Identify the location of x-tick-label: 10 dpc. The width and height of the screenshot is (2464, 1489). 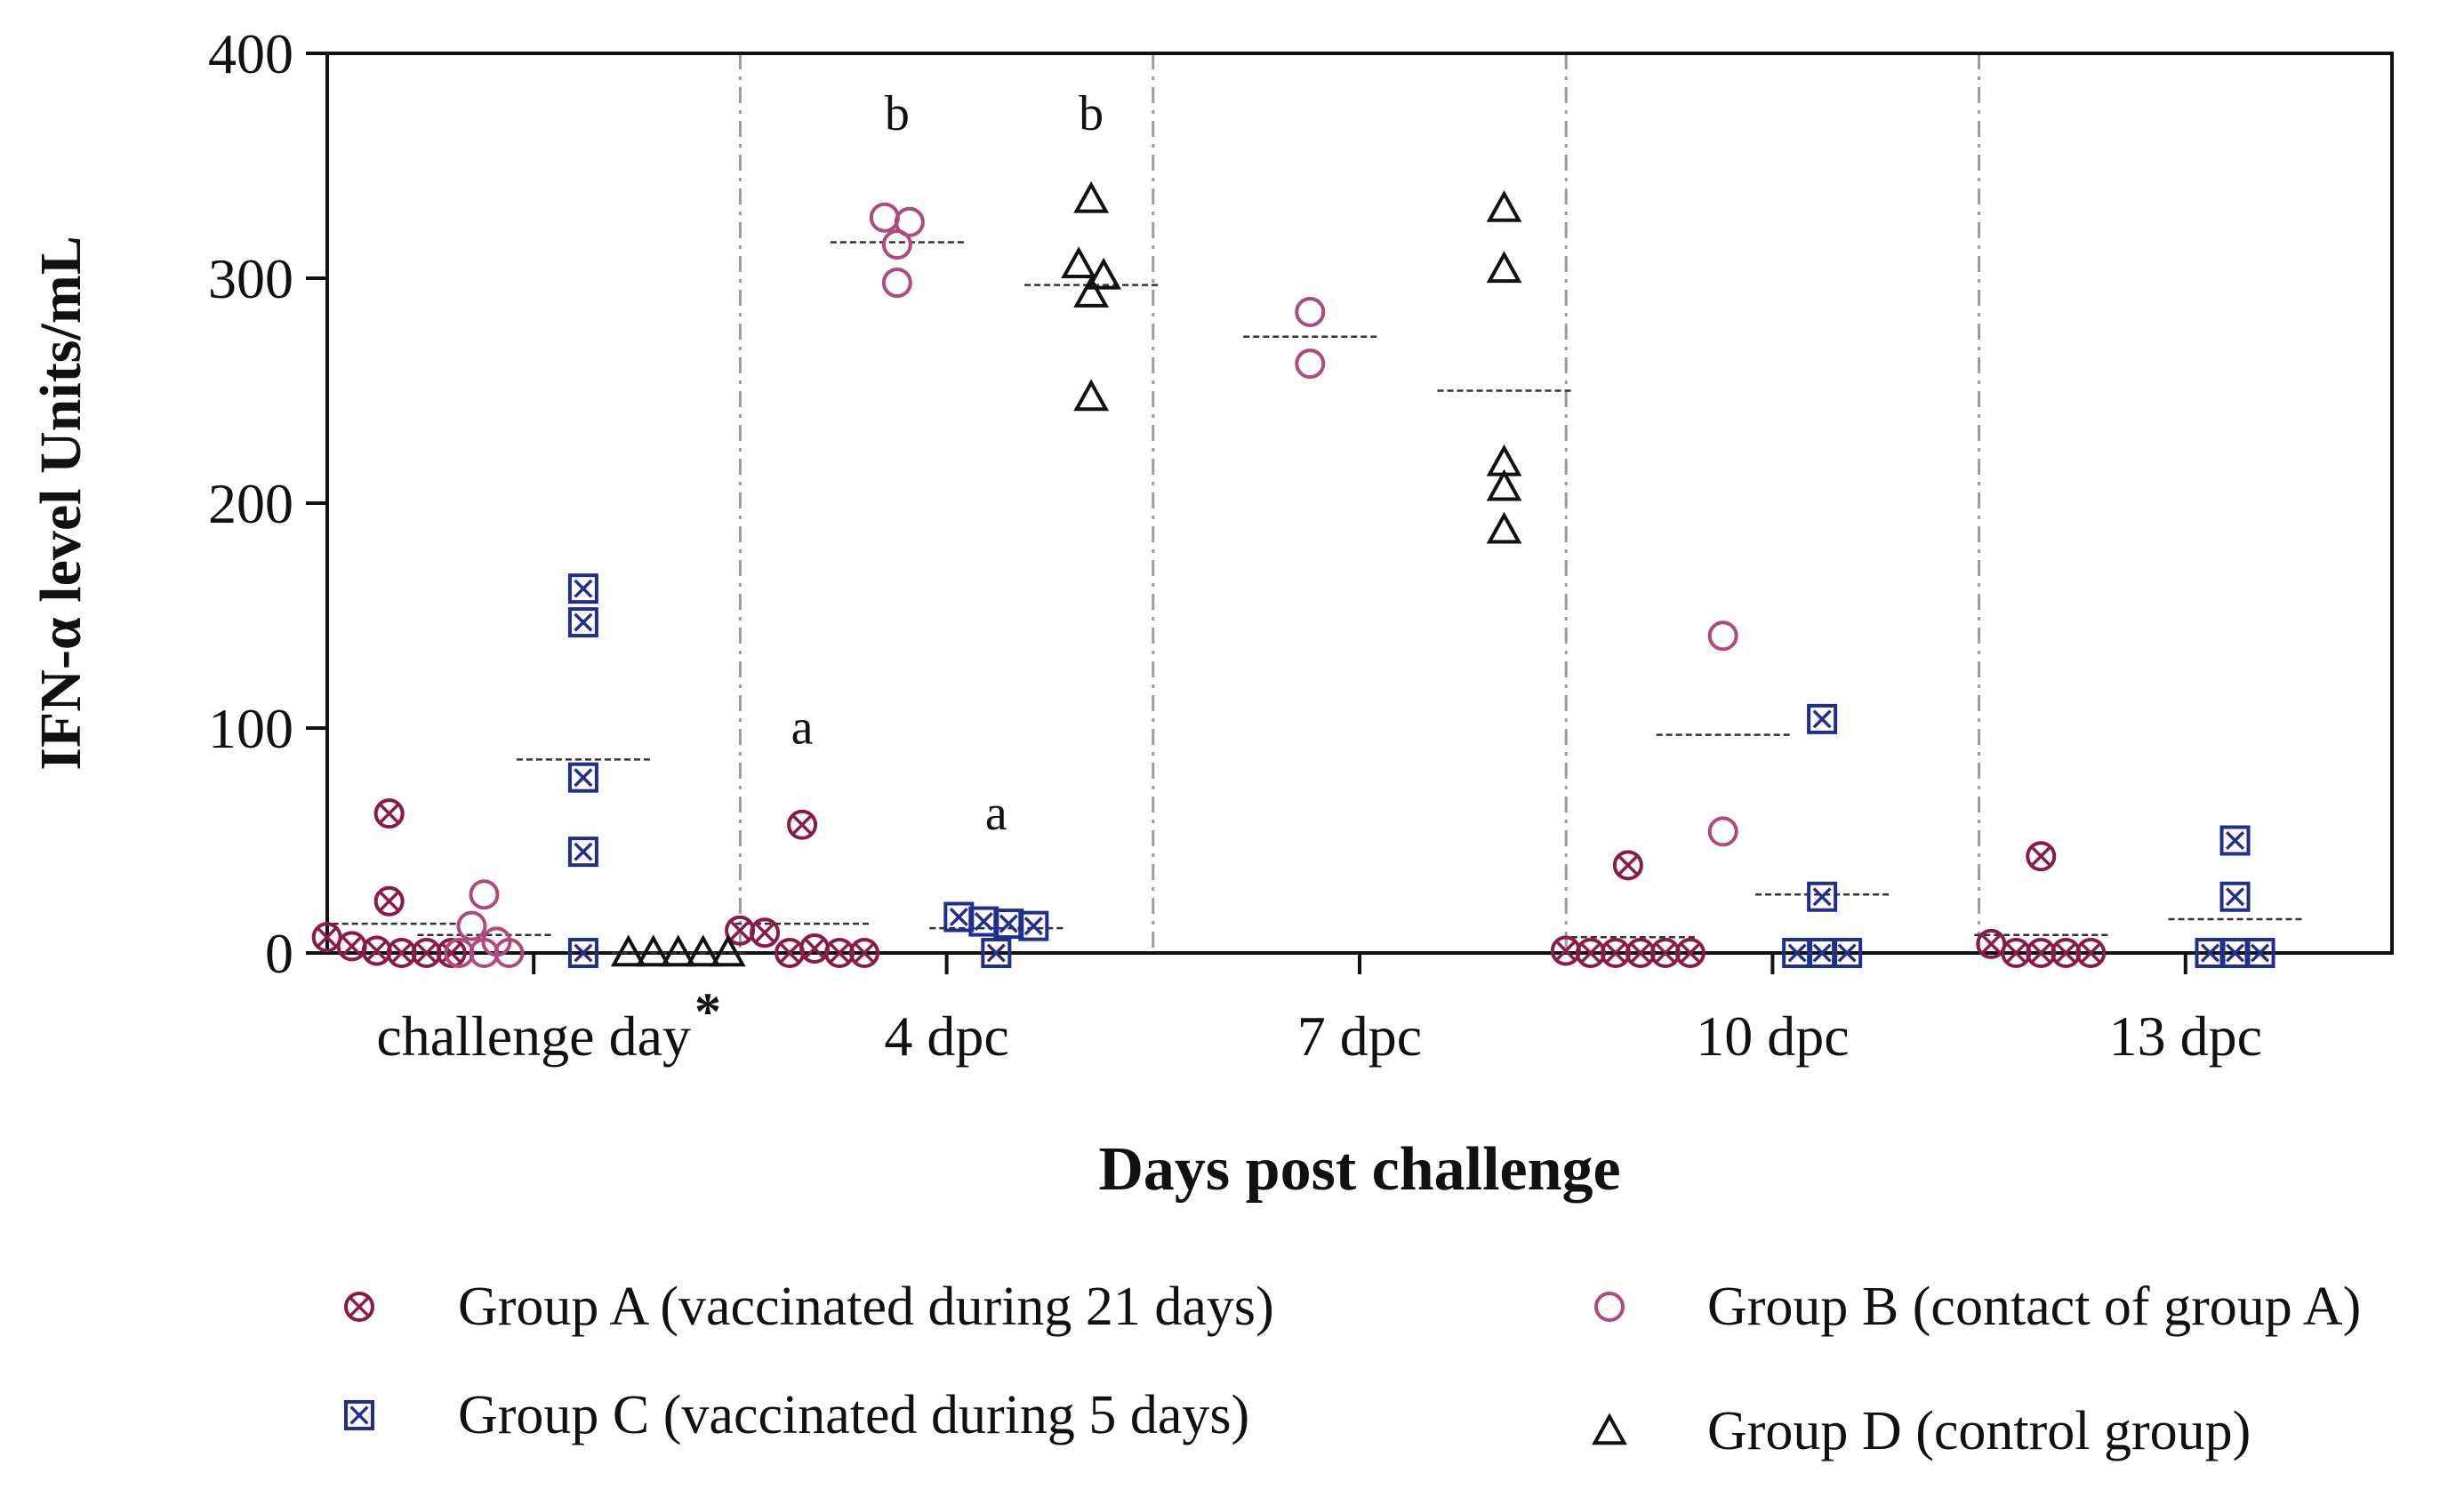
(1772, 1036).